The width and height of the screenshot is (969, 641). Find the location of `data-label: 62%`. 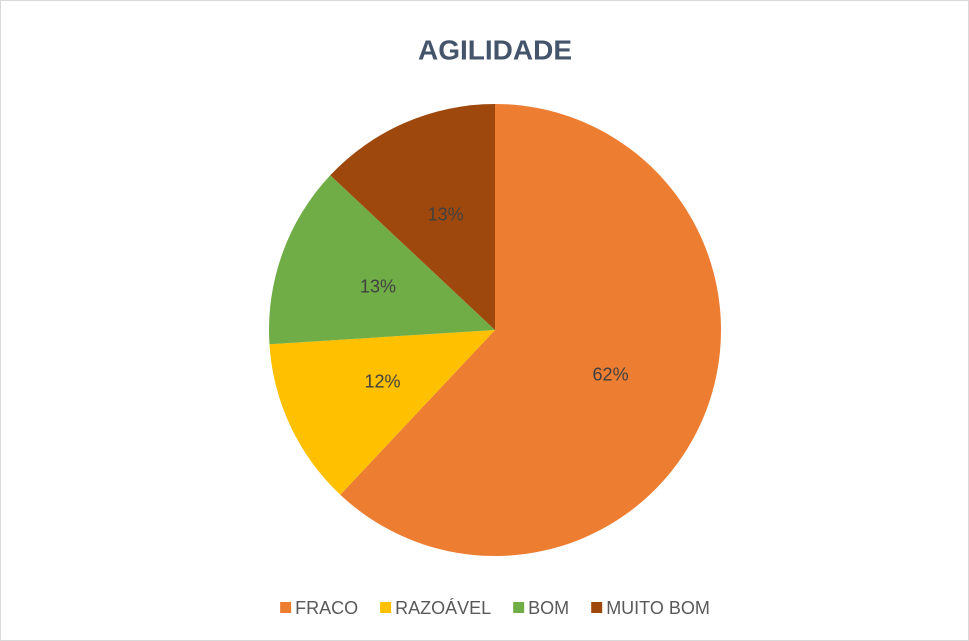

data-label: 62% is located at coordinates (611, 375).